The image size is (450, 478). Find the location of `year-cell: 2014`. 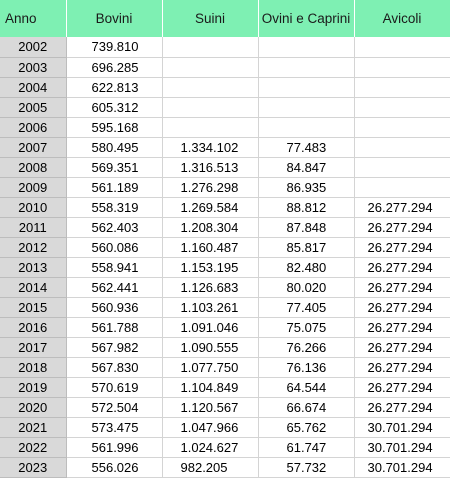

year-cell: 2014 is located at coordinates (33, 287).